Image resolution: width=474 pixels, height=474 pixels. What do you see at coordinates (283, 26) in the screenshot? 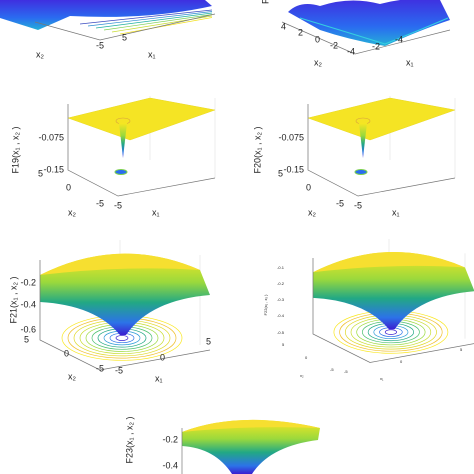
I see `tick-label: 4` at bounding box center [283, 26].